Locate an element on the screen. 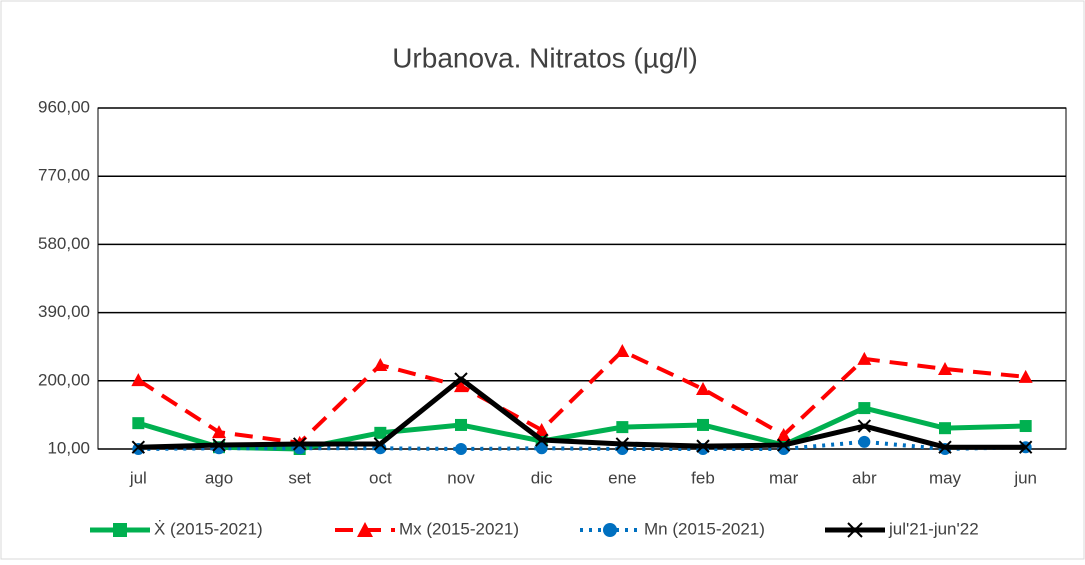  x-tick-label: oct is located at coordinates (380, 477).